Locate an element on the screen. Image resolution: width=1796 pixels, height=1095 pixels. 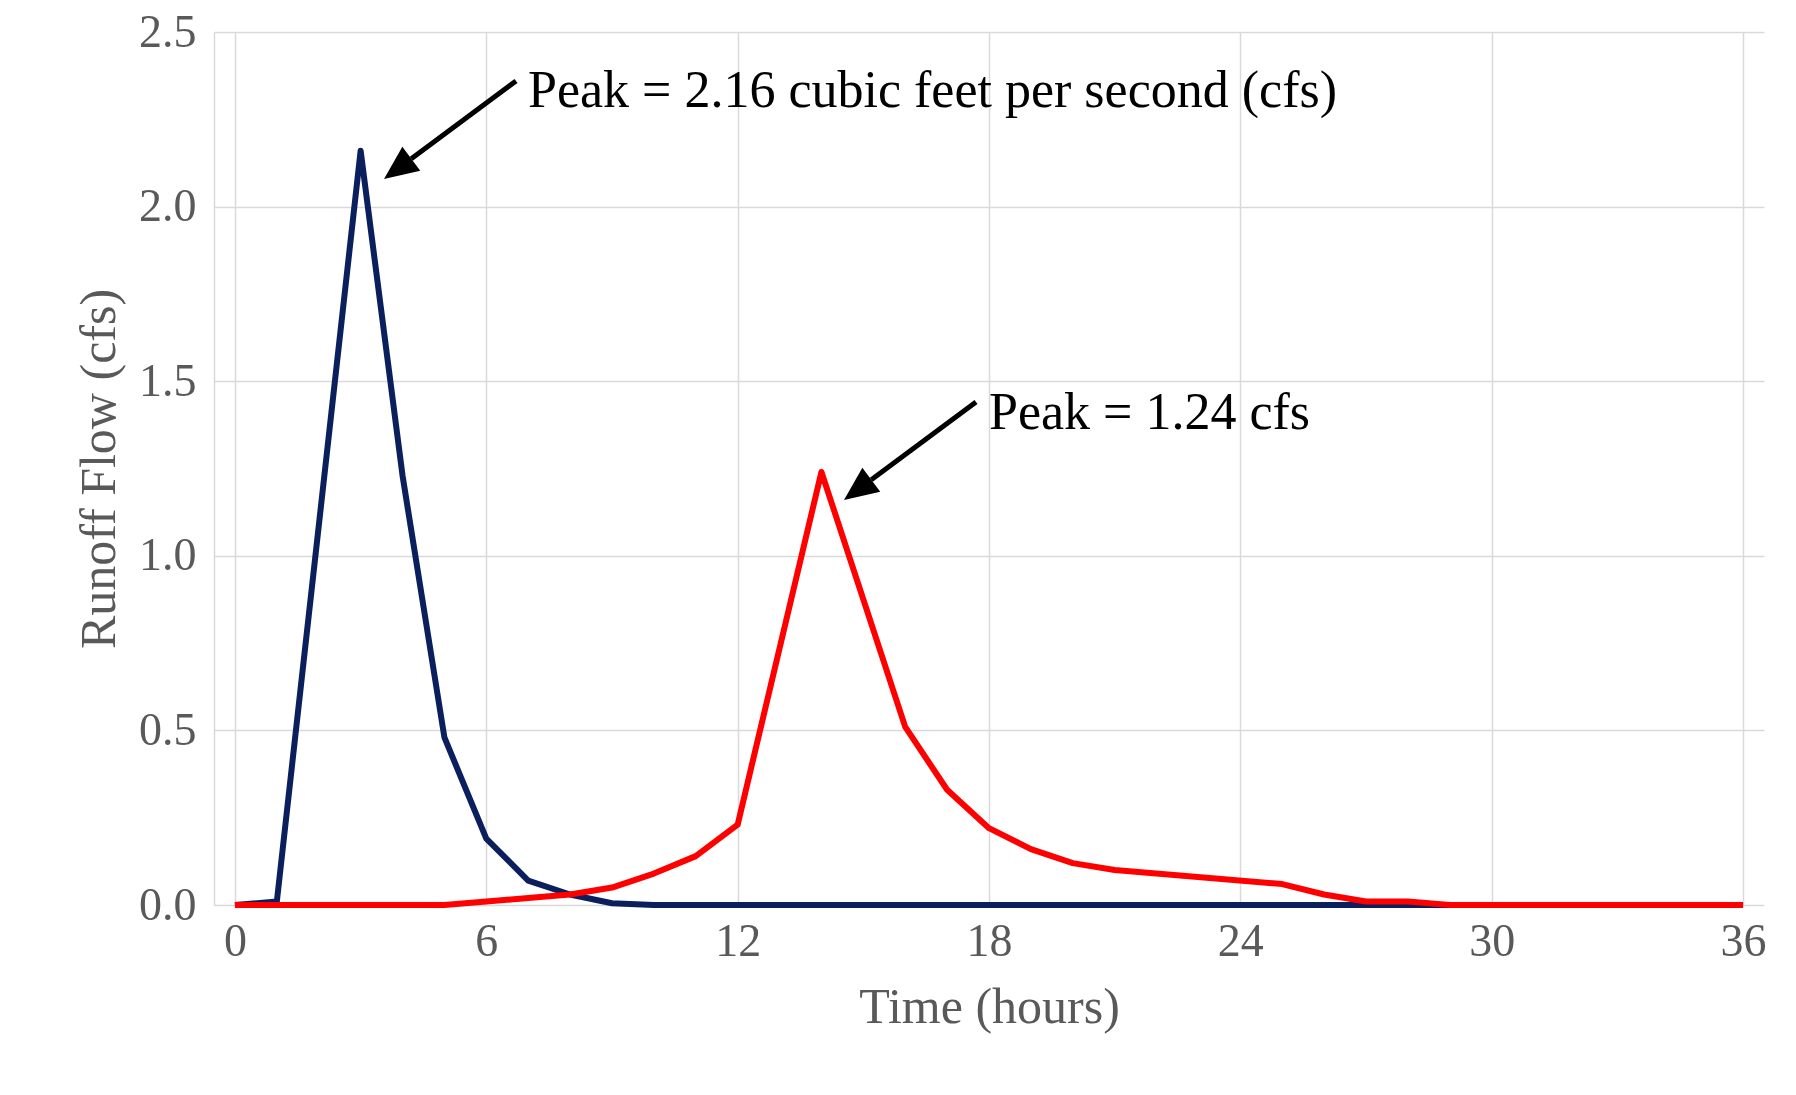
annotation: Peak = 2.16 cubic feet per second (cfs) is located at coordinates (932, 90).